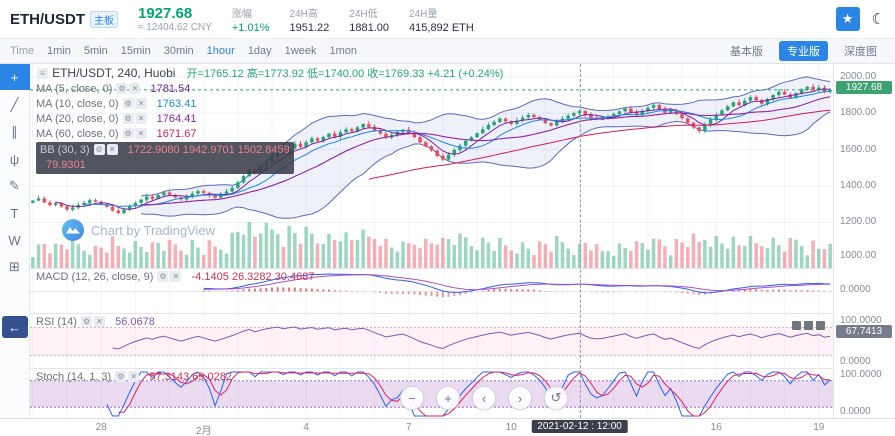 This screenshot has height=436, width=895. I want to click on time-label: Time, so click(22, 51).